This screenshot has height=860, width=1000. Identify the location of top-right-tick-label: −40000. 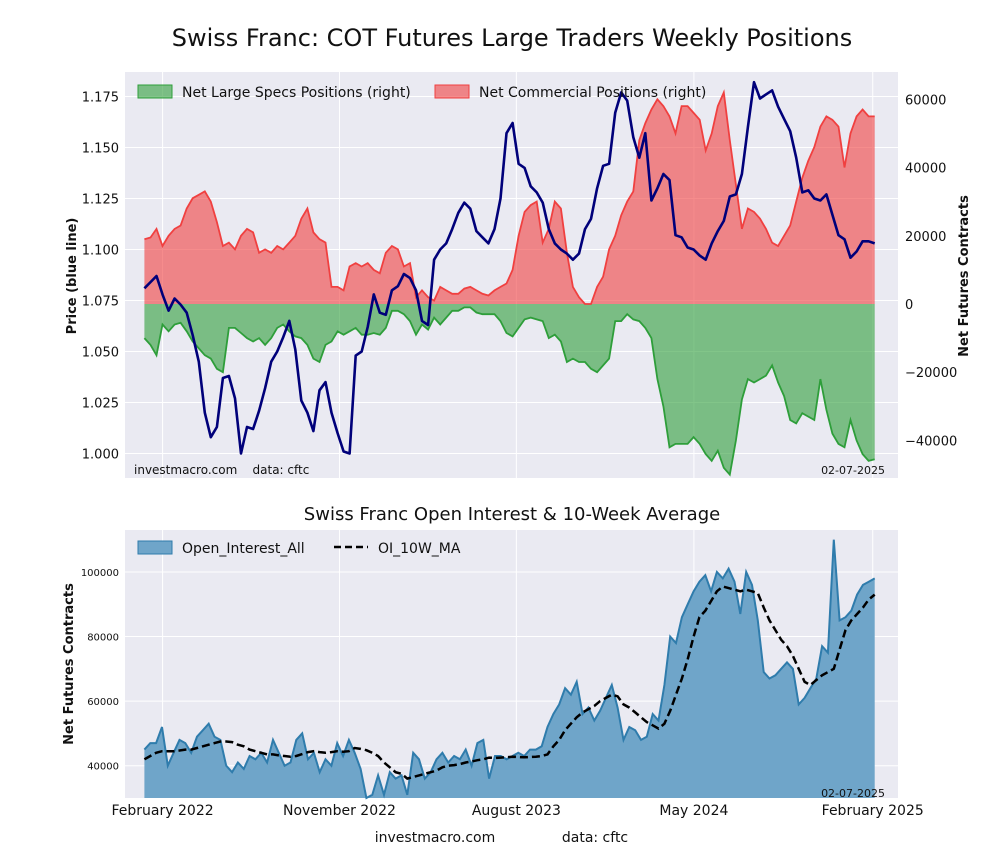
(931, 441).